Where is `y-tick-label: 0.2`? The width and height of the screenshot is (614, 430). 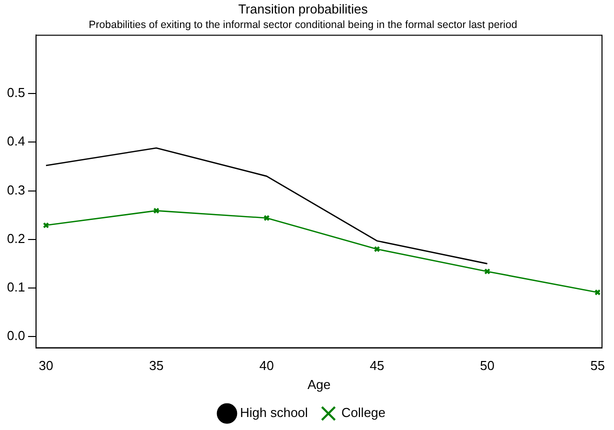
y-tick-label: 0.2 is located at coordinates (16, 238).